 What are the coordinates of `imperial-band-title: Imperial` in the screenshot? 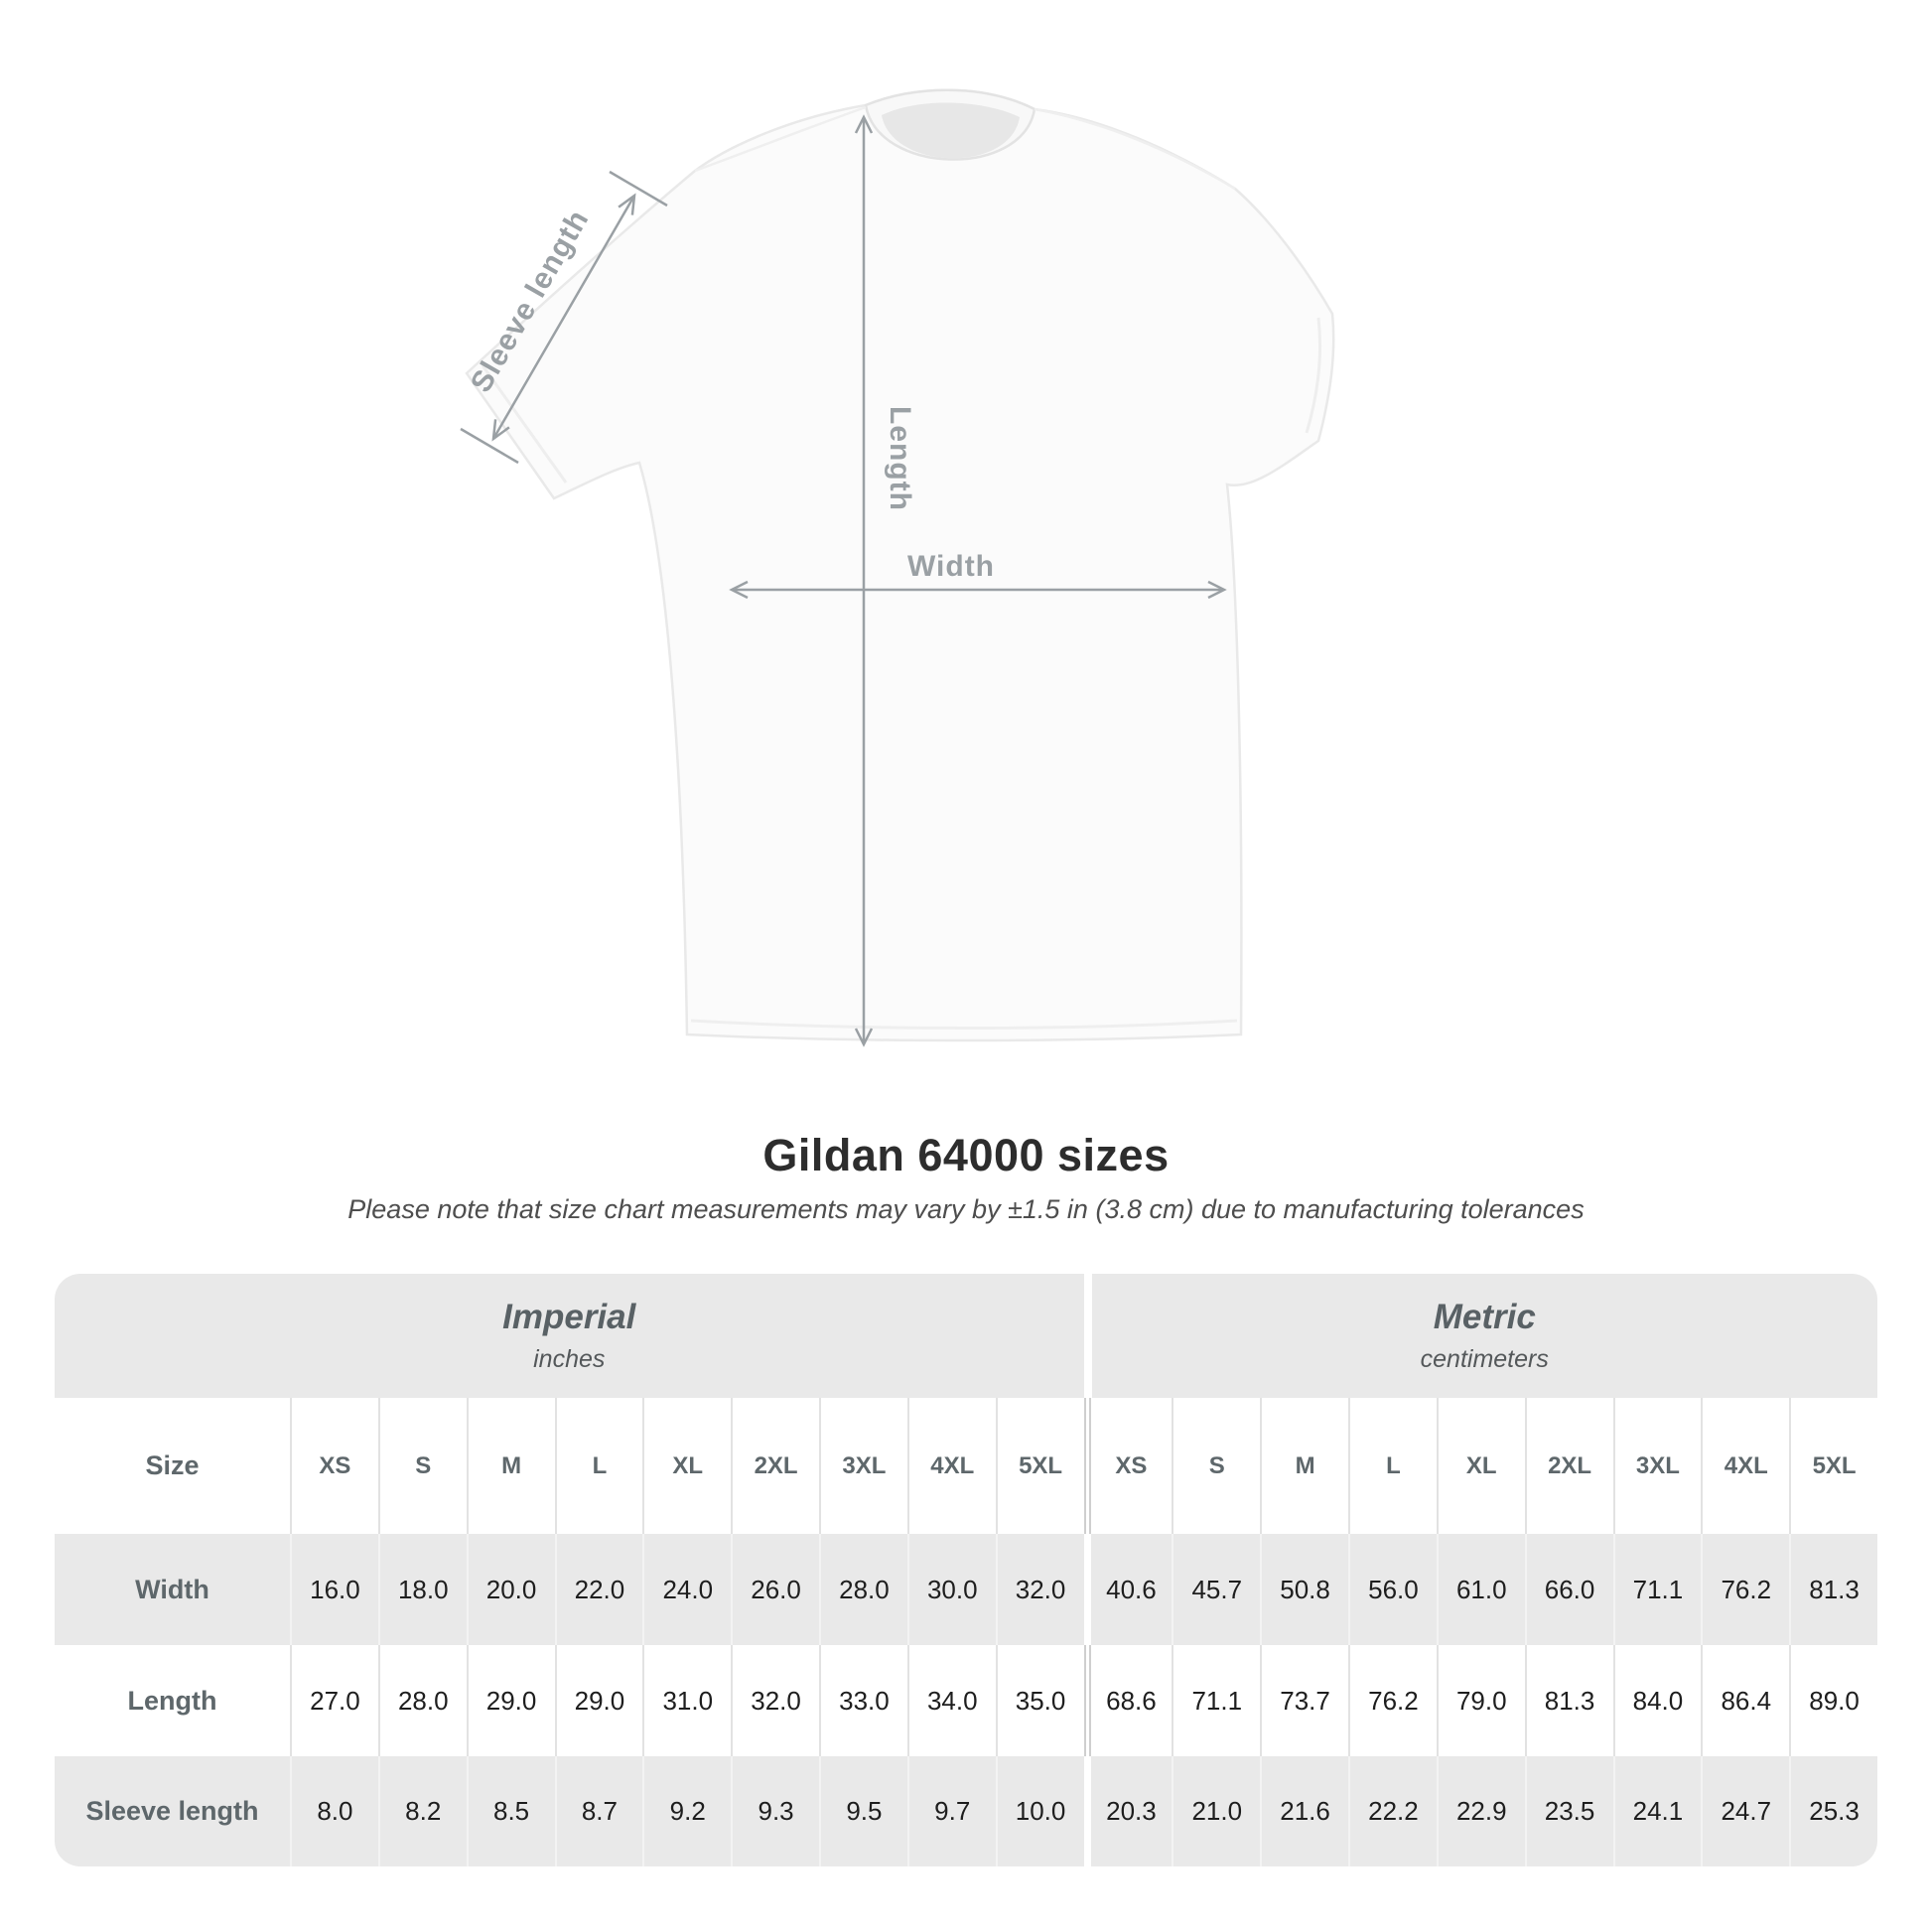 It's located at (569, 1317).